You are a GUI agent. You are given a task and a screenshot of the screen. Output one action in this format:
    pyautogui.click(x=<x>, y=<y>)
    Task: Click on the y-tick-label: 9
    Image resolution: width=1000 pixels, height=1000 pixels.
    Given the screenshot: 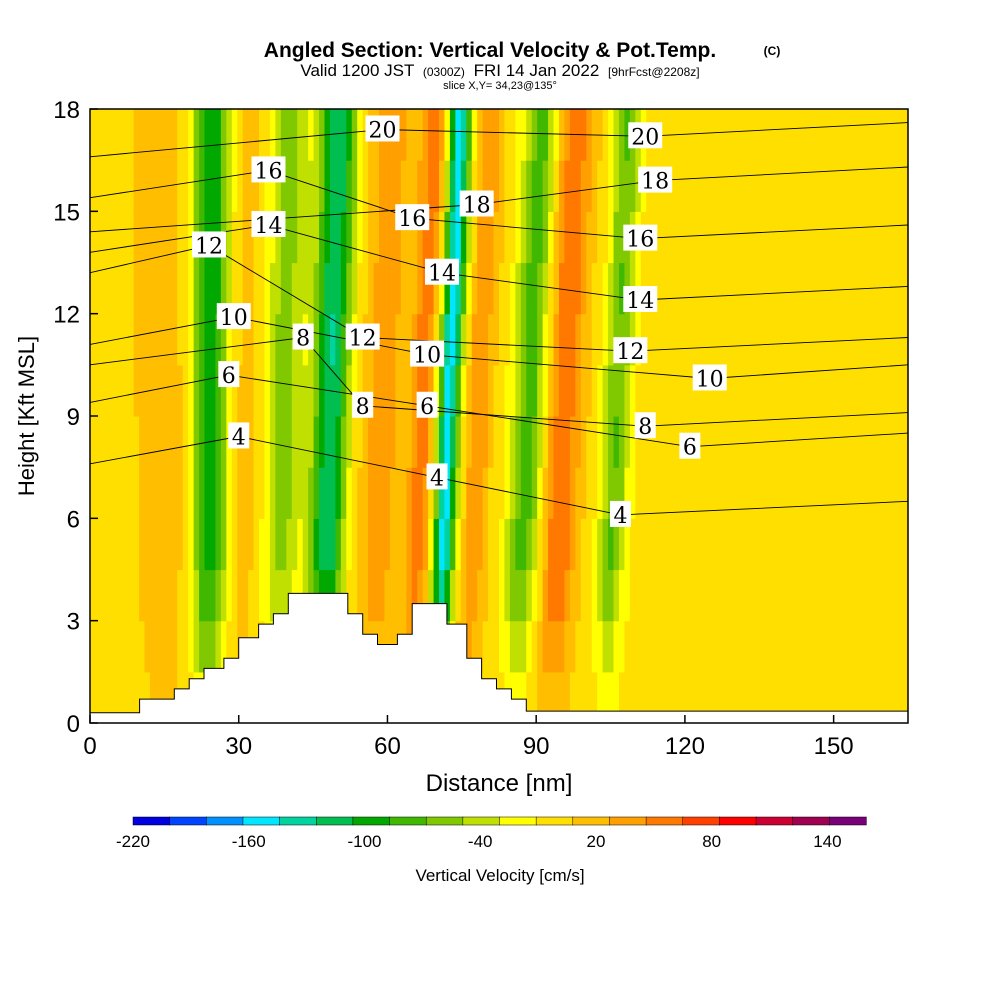 What is the action you would take?
    pyautogui.click(x=73, y=417)
    